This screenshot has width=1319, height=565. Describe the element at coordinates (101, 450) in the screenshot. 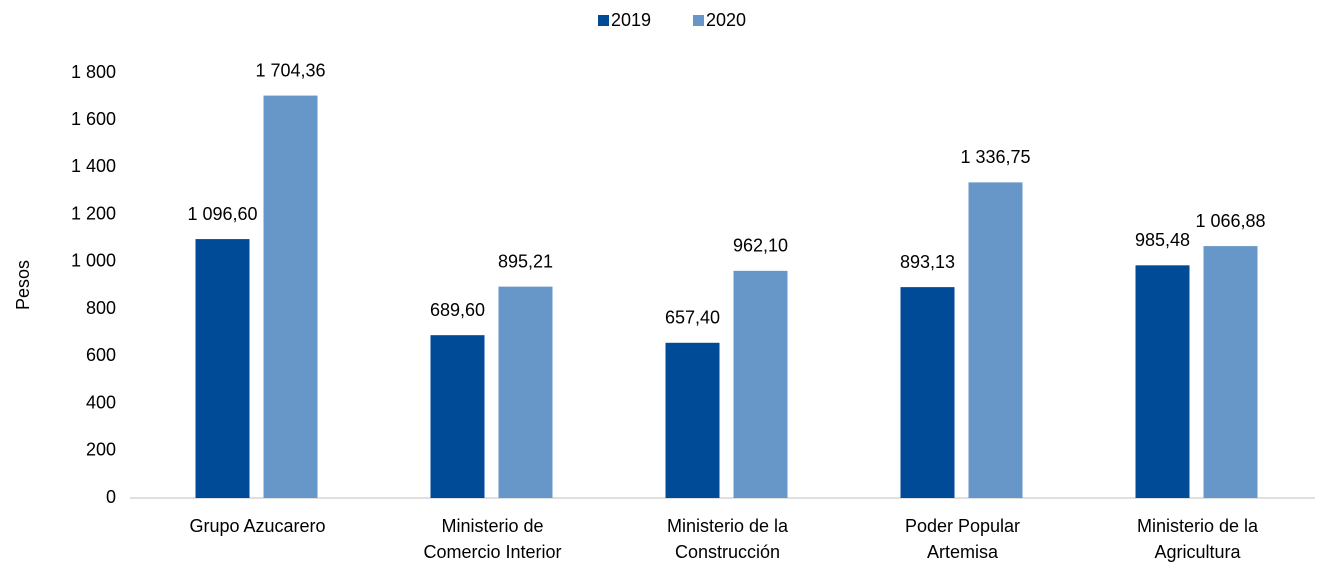

I see `y-tick-label: 200` at that location.